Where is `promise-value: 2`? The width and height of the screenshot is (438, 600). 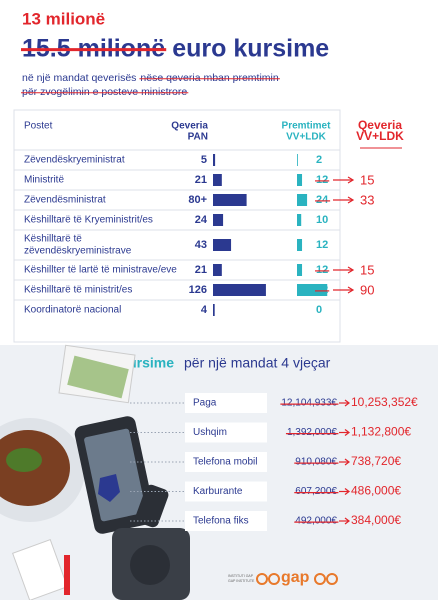 promise-value: 2 is located at coordinates (319, 160).